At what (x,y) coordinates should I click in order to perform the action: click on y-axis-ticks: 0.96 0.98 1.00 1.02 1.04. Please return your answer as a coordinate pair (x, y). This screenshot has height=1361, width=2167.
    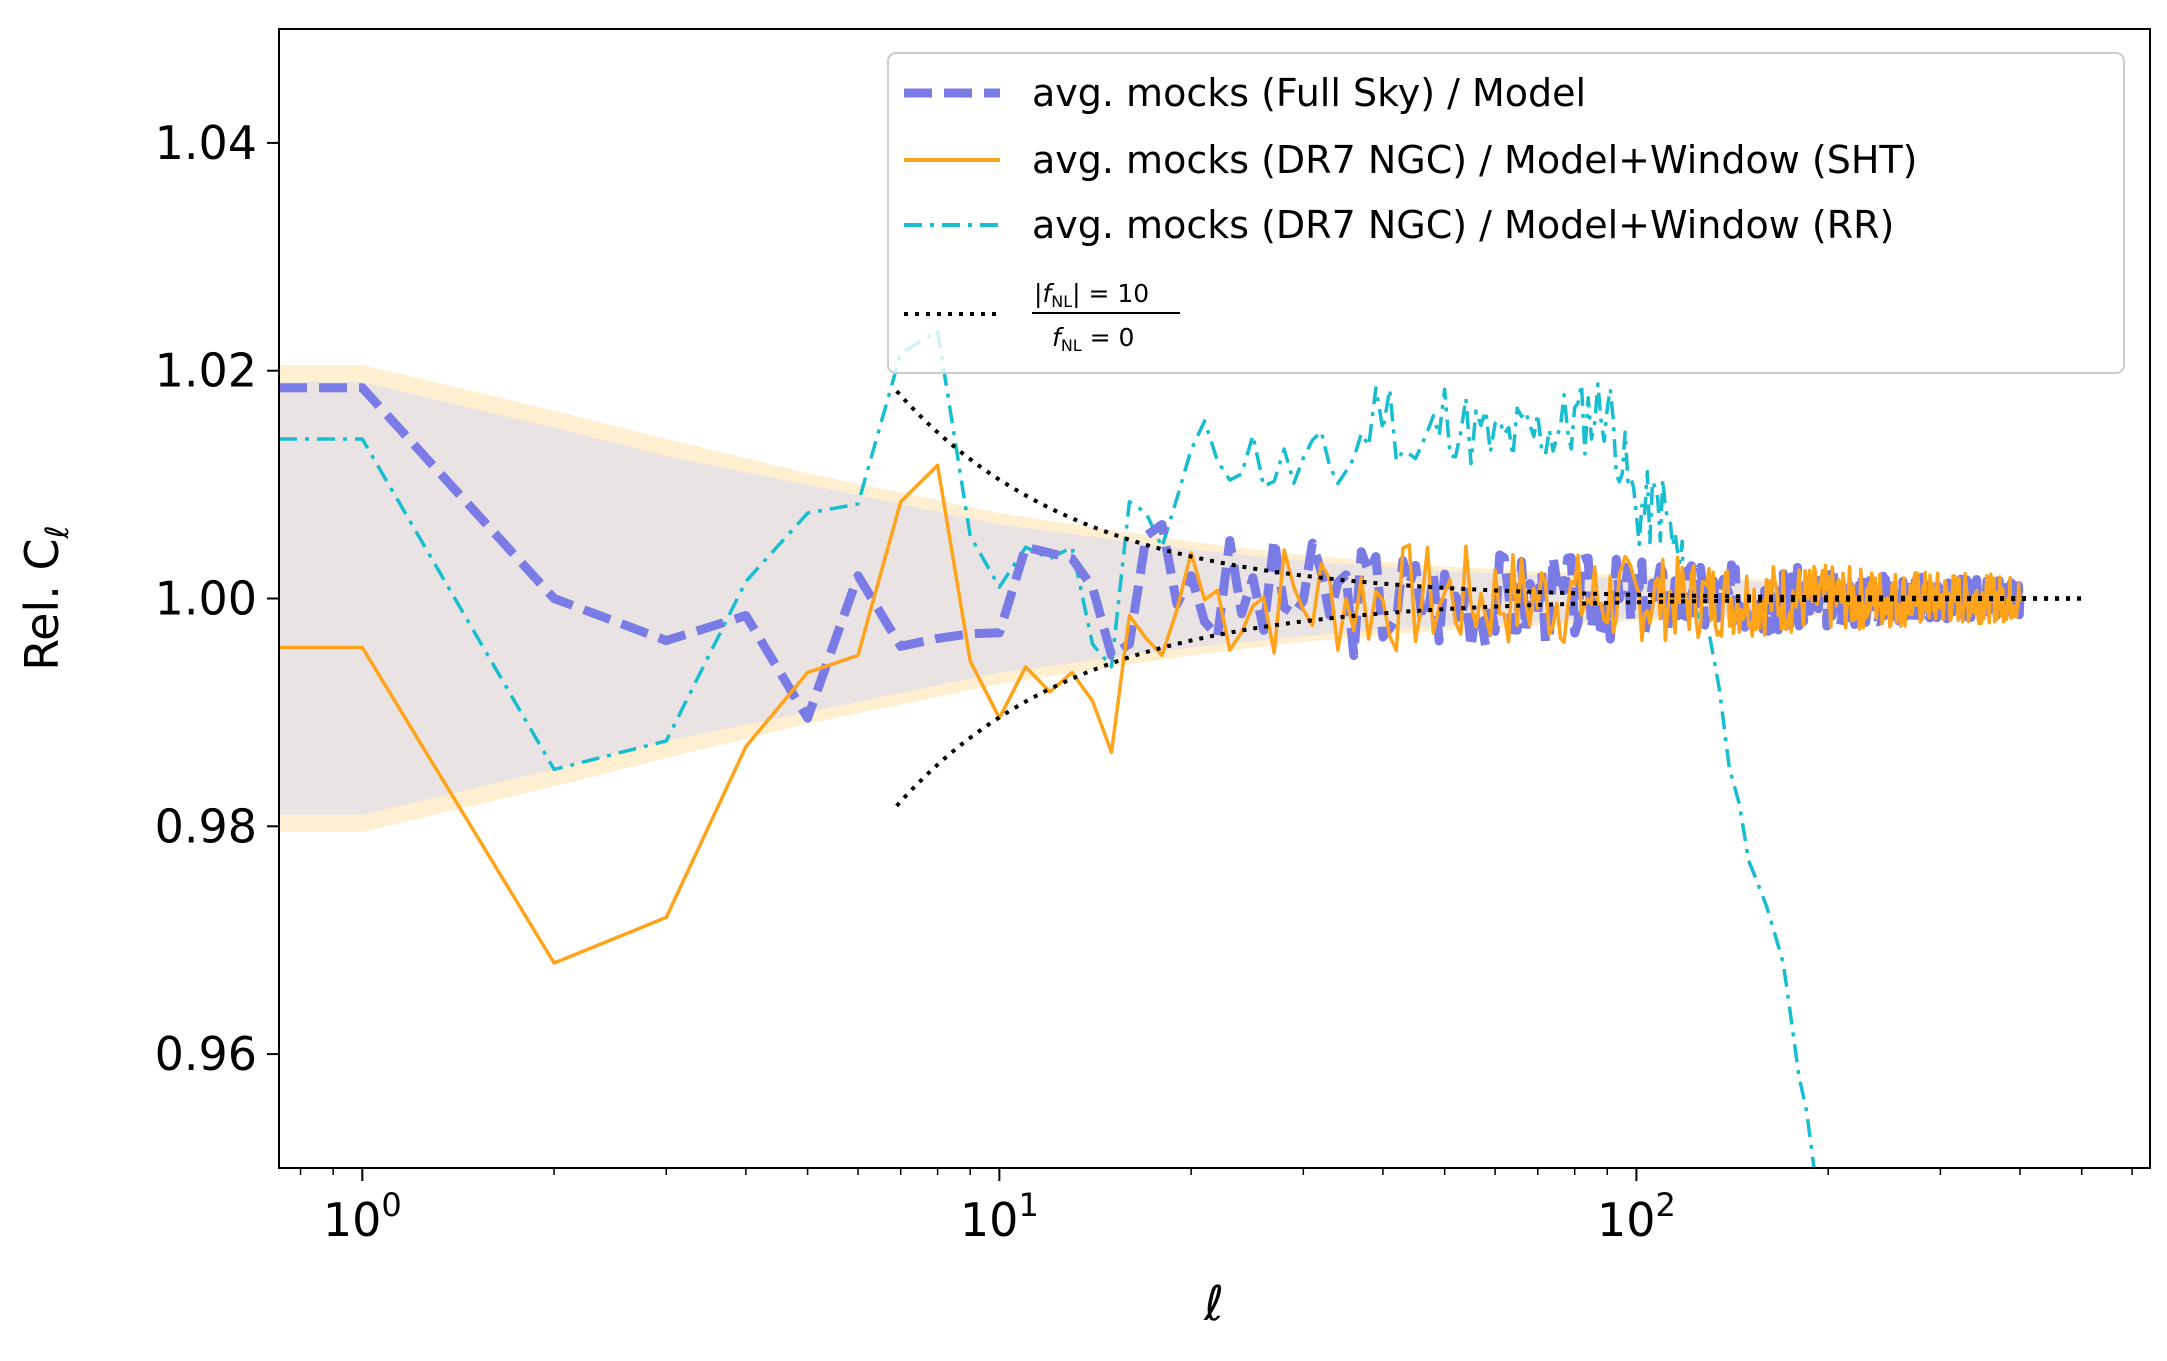
    Looking at the image, I should click on (217, 598).